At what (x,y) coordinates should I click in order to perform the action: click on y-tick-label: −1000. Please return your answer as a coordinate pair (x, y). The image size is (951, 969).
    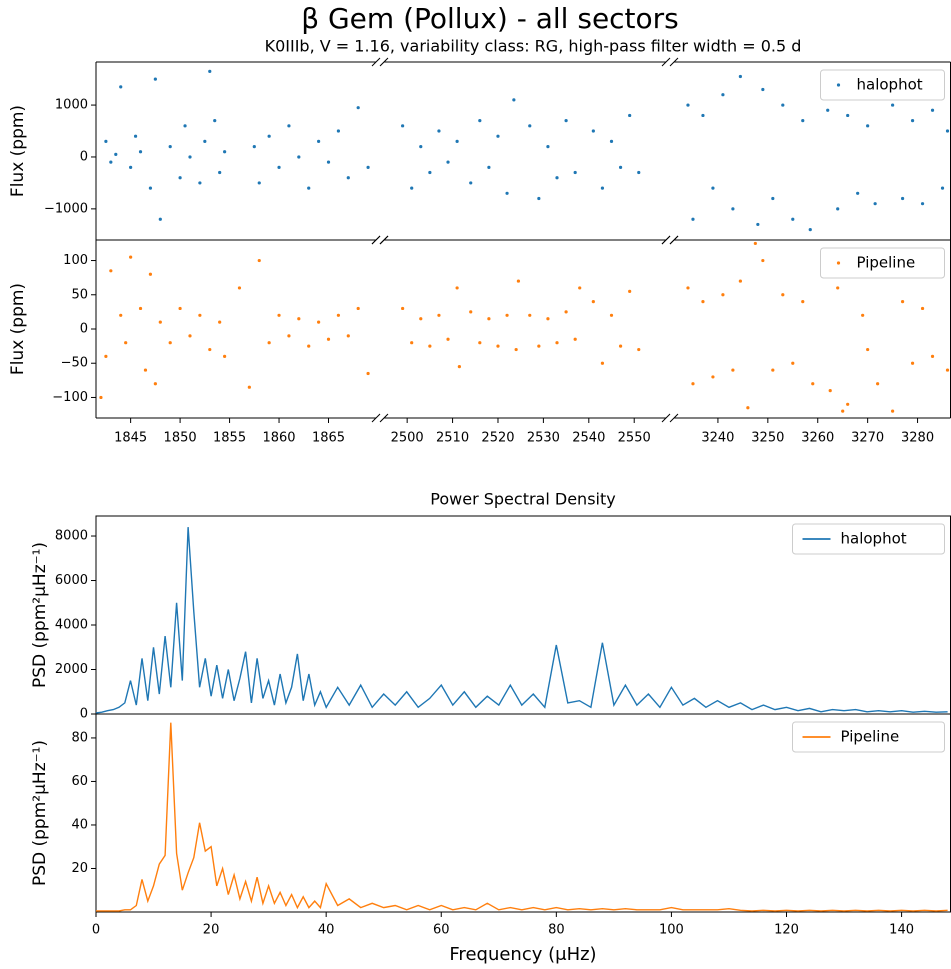
    Looking at the image, I should click on (66, 208).